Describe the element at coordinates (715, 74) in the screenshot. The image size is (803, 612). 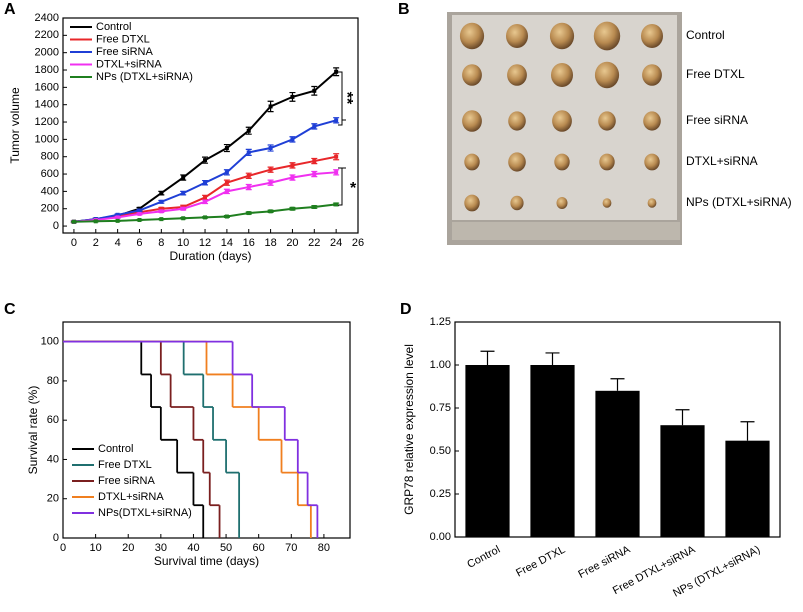
I see `row-label: Free DTXL` at that location.